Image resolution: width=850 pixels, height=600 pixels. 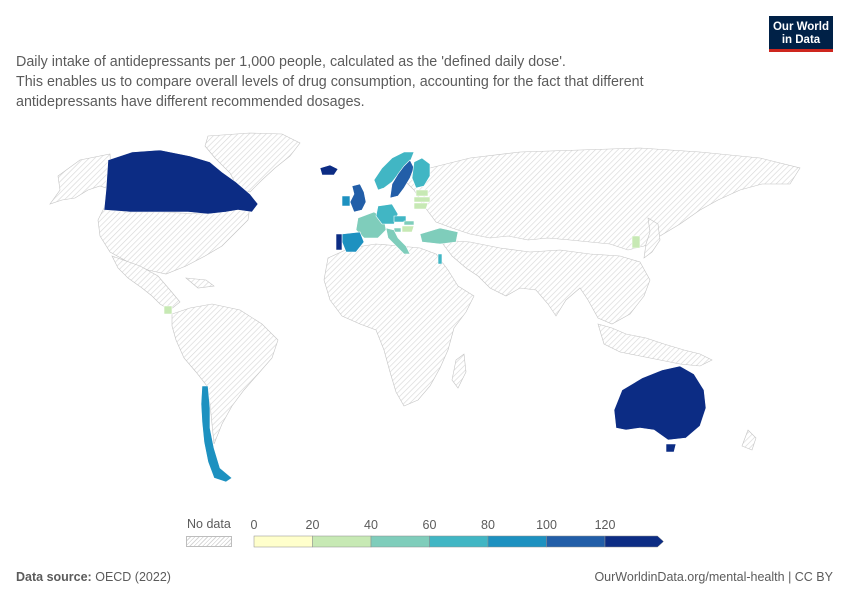 What do you see at coordinates (54, 577) in the screenshot?
I see `data-source-label: Data source:` at bounding box center [54, 577].